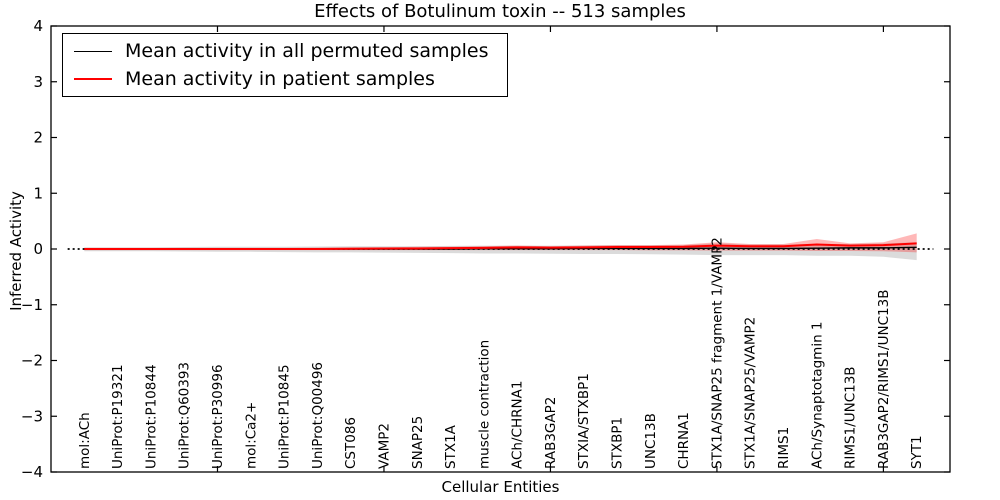 The image size is (1000, 500). Describe the element at coordinates (93, 51) in the screenshot. I see `legend-line-sample-black` at that location.